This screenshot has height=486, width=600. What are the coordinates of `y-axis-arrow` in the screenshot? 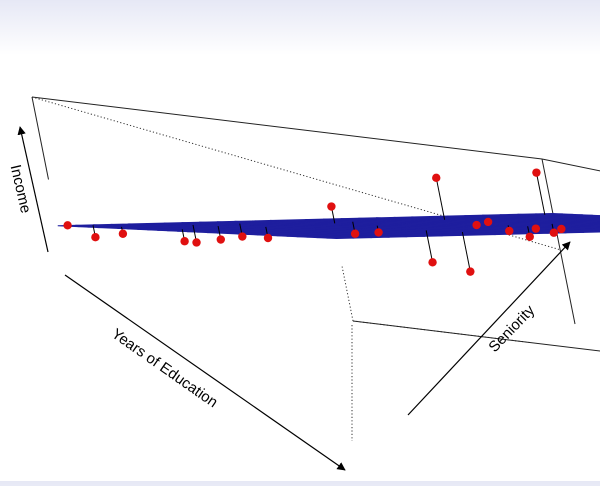 It's located at (489, 328).